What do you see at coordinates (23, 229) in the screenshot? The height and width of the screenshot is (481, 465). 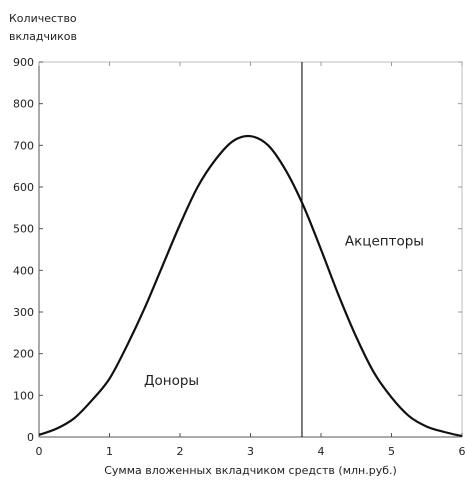 I see `y-tick-label: 500` at bounding box center [23, 229].